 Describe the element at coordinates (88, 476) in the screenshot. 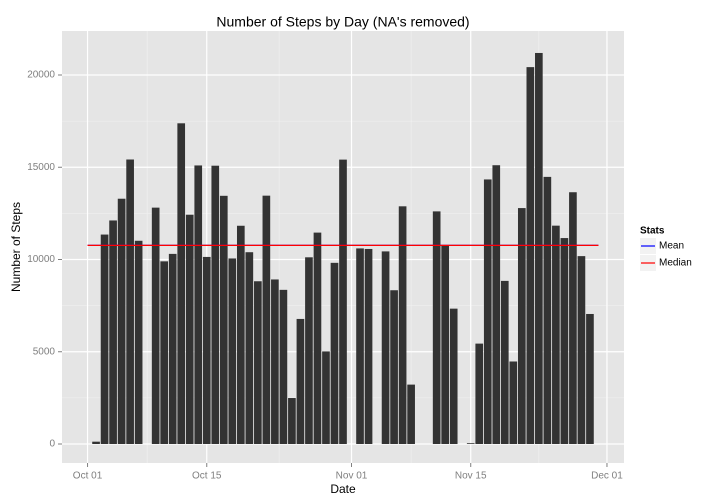

I see `x-tick-label: Oct 01` at that location.